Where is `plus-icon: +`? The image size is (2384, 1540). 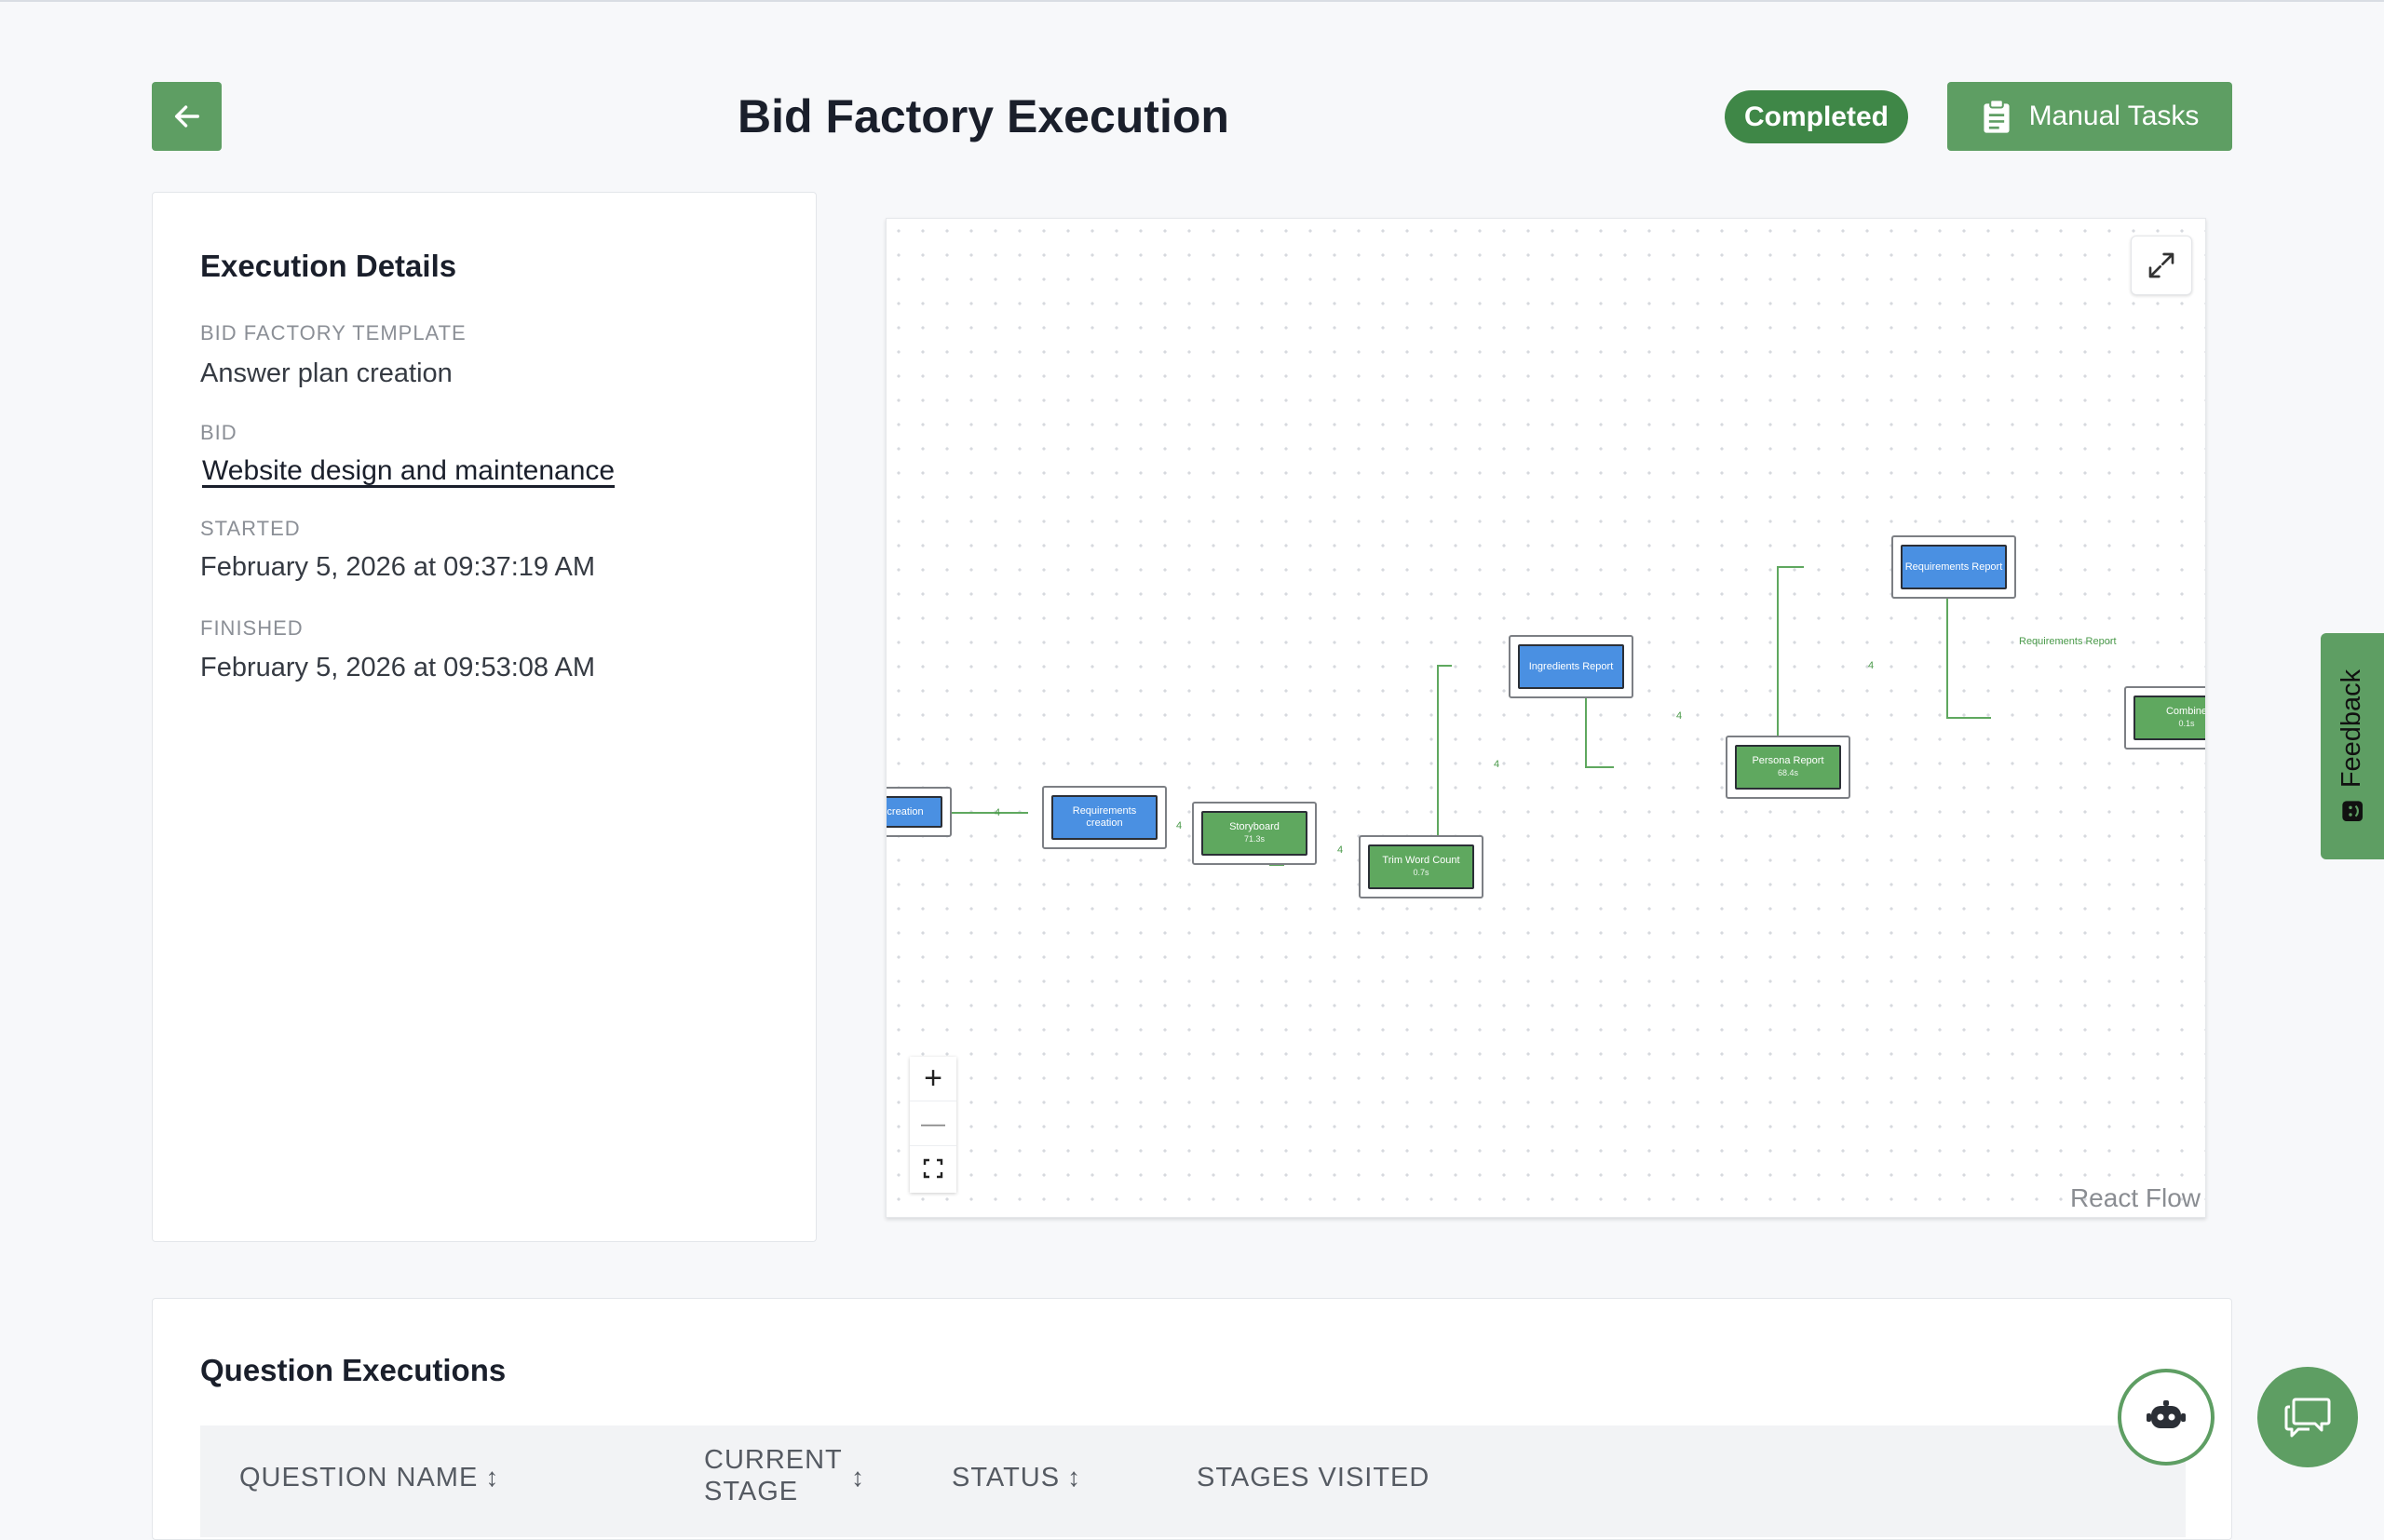 plus-icon: + is located at coordinates (933, 1078).